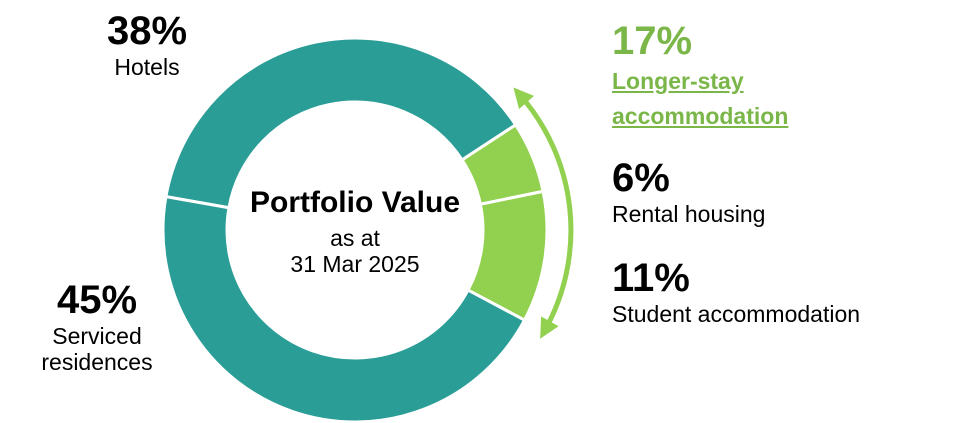 The width and height of the screenshot is (954, 423). Describe the element at coordinates (641, 178) in the screenshot. I see `value-label: 6%` at that location.